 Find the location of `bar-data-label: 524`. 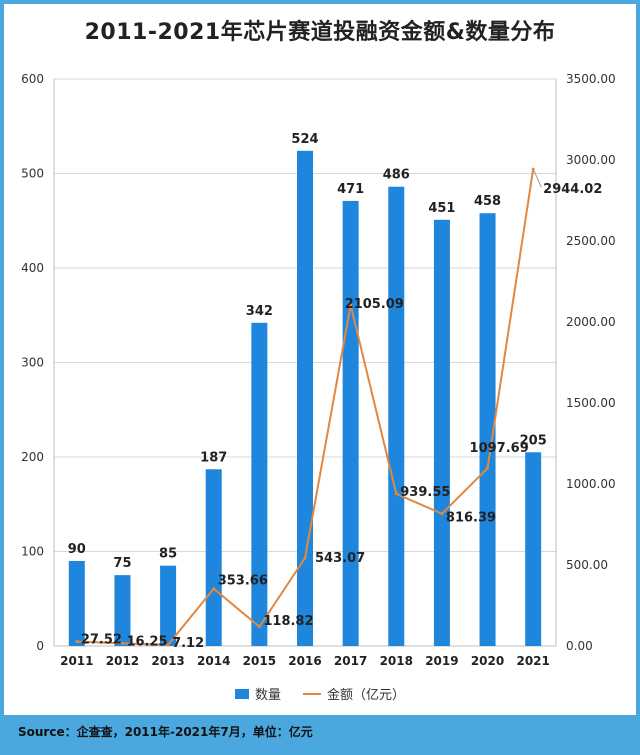

bar-data-label: 524 is located at coordinates (304, 139).